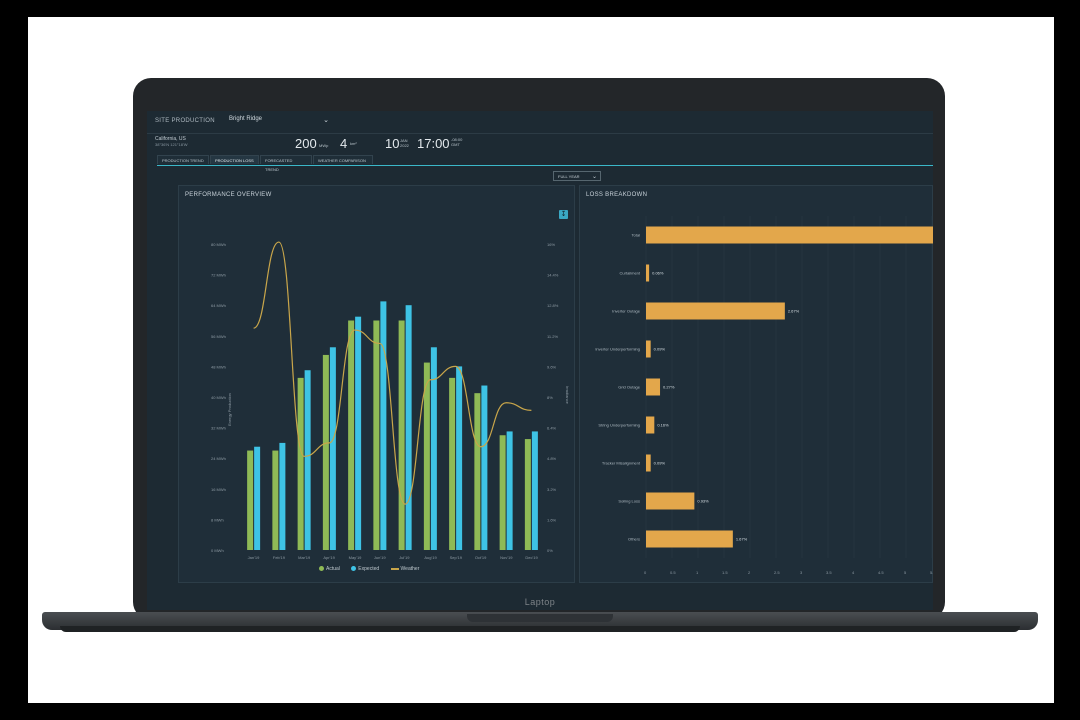 This screenshot has height=720, width=1080. I want to click on period-select: FULL YEAR ⌄, so click(577, 176).